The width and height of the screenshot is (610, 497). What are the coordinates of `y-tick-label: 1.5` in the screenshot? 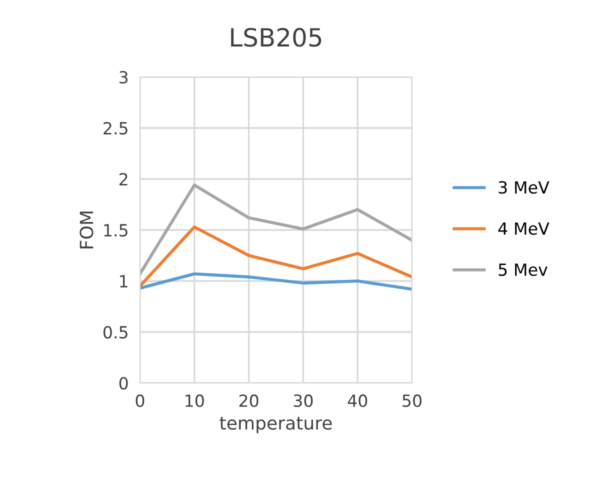 It's located at (116, 230).